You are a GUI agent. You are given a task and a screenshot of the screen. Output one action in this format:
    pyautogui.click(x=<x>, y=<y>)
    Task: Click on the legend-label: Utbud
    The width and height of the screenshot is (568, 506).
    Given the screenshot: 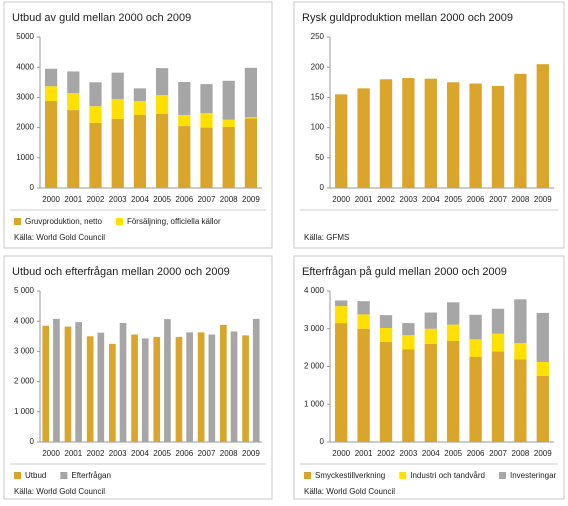 What is the action you would take?
    pyautogui.click(x=35, y=475)
    